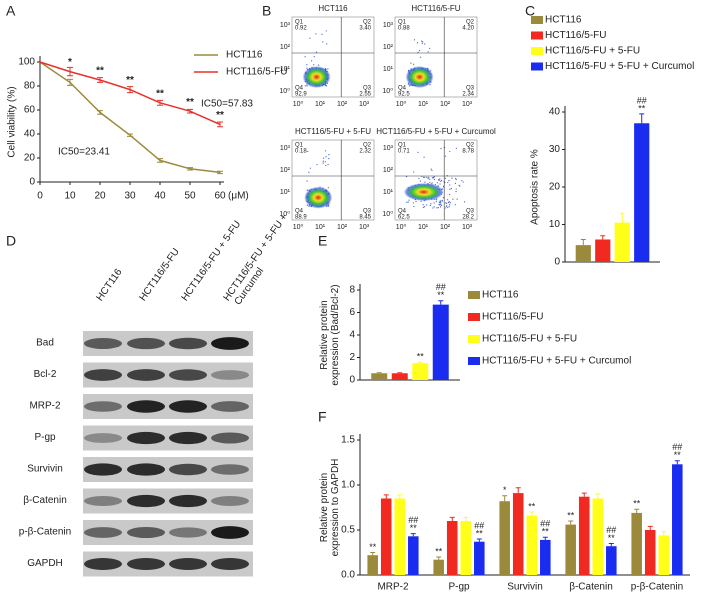  I want to click on quadrant-label: Q2, so click(470, 146).